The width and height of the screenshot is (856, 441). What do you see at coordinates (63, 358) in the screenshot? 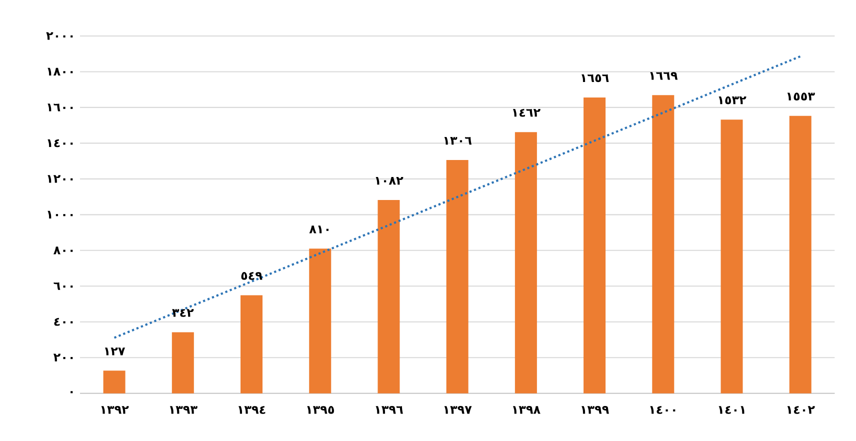
I see `y-tick-label: ٢٠٠` at bounding box center [63, 358].